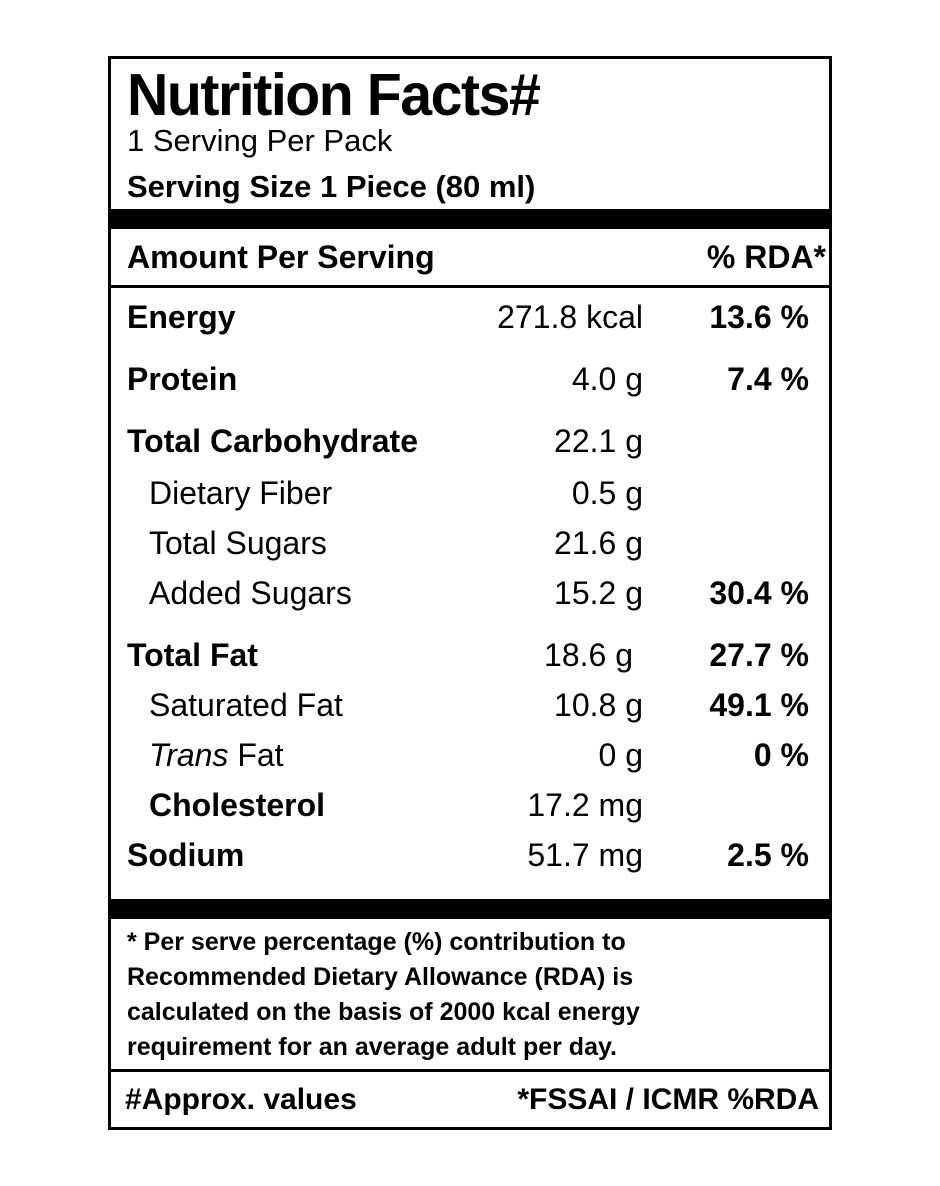  Describe the element at coordinates (241, 1099) in the screenshot. I see `approx-values-note: #Approx. values` at that location.